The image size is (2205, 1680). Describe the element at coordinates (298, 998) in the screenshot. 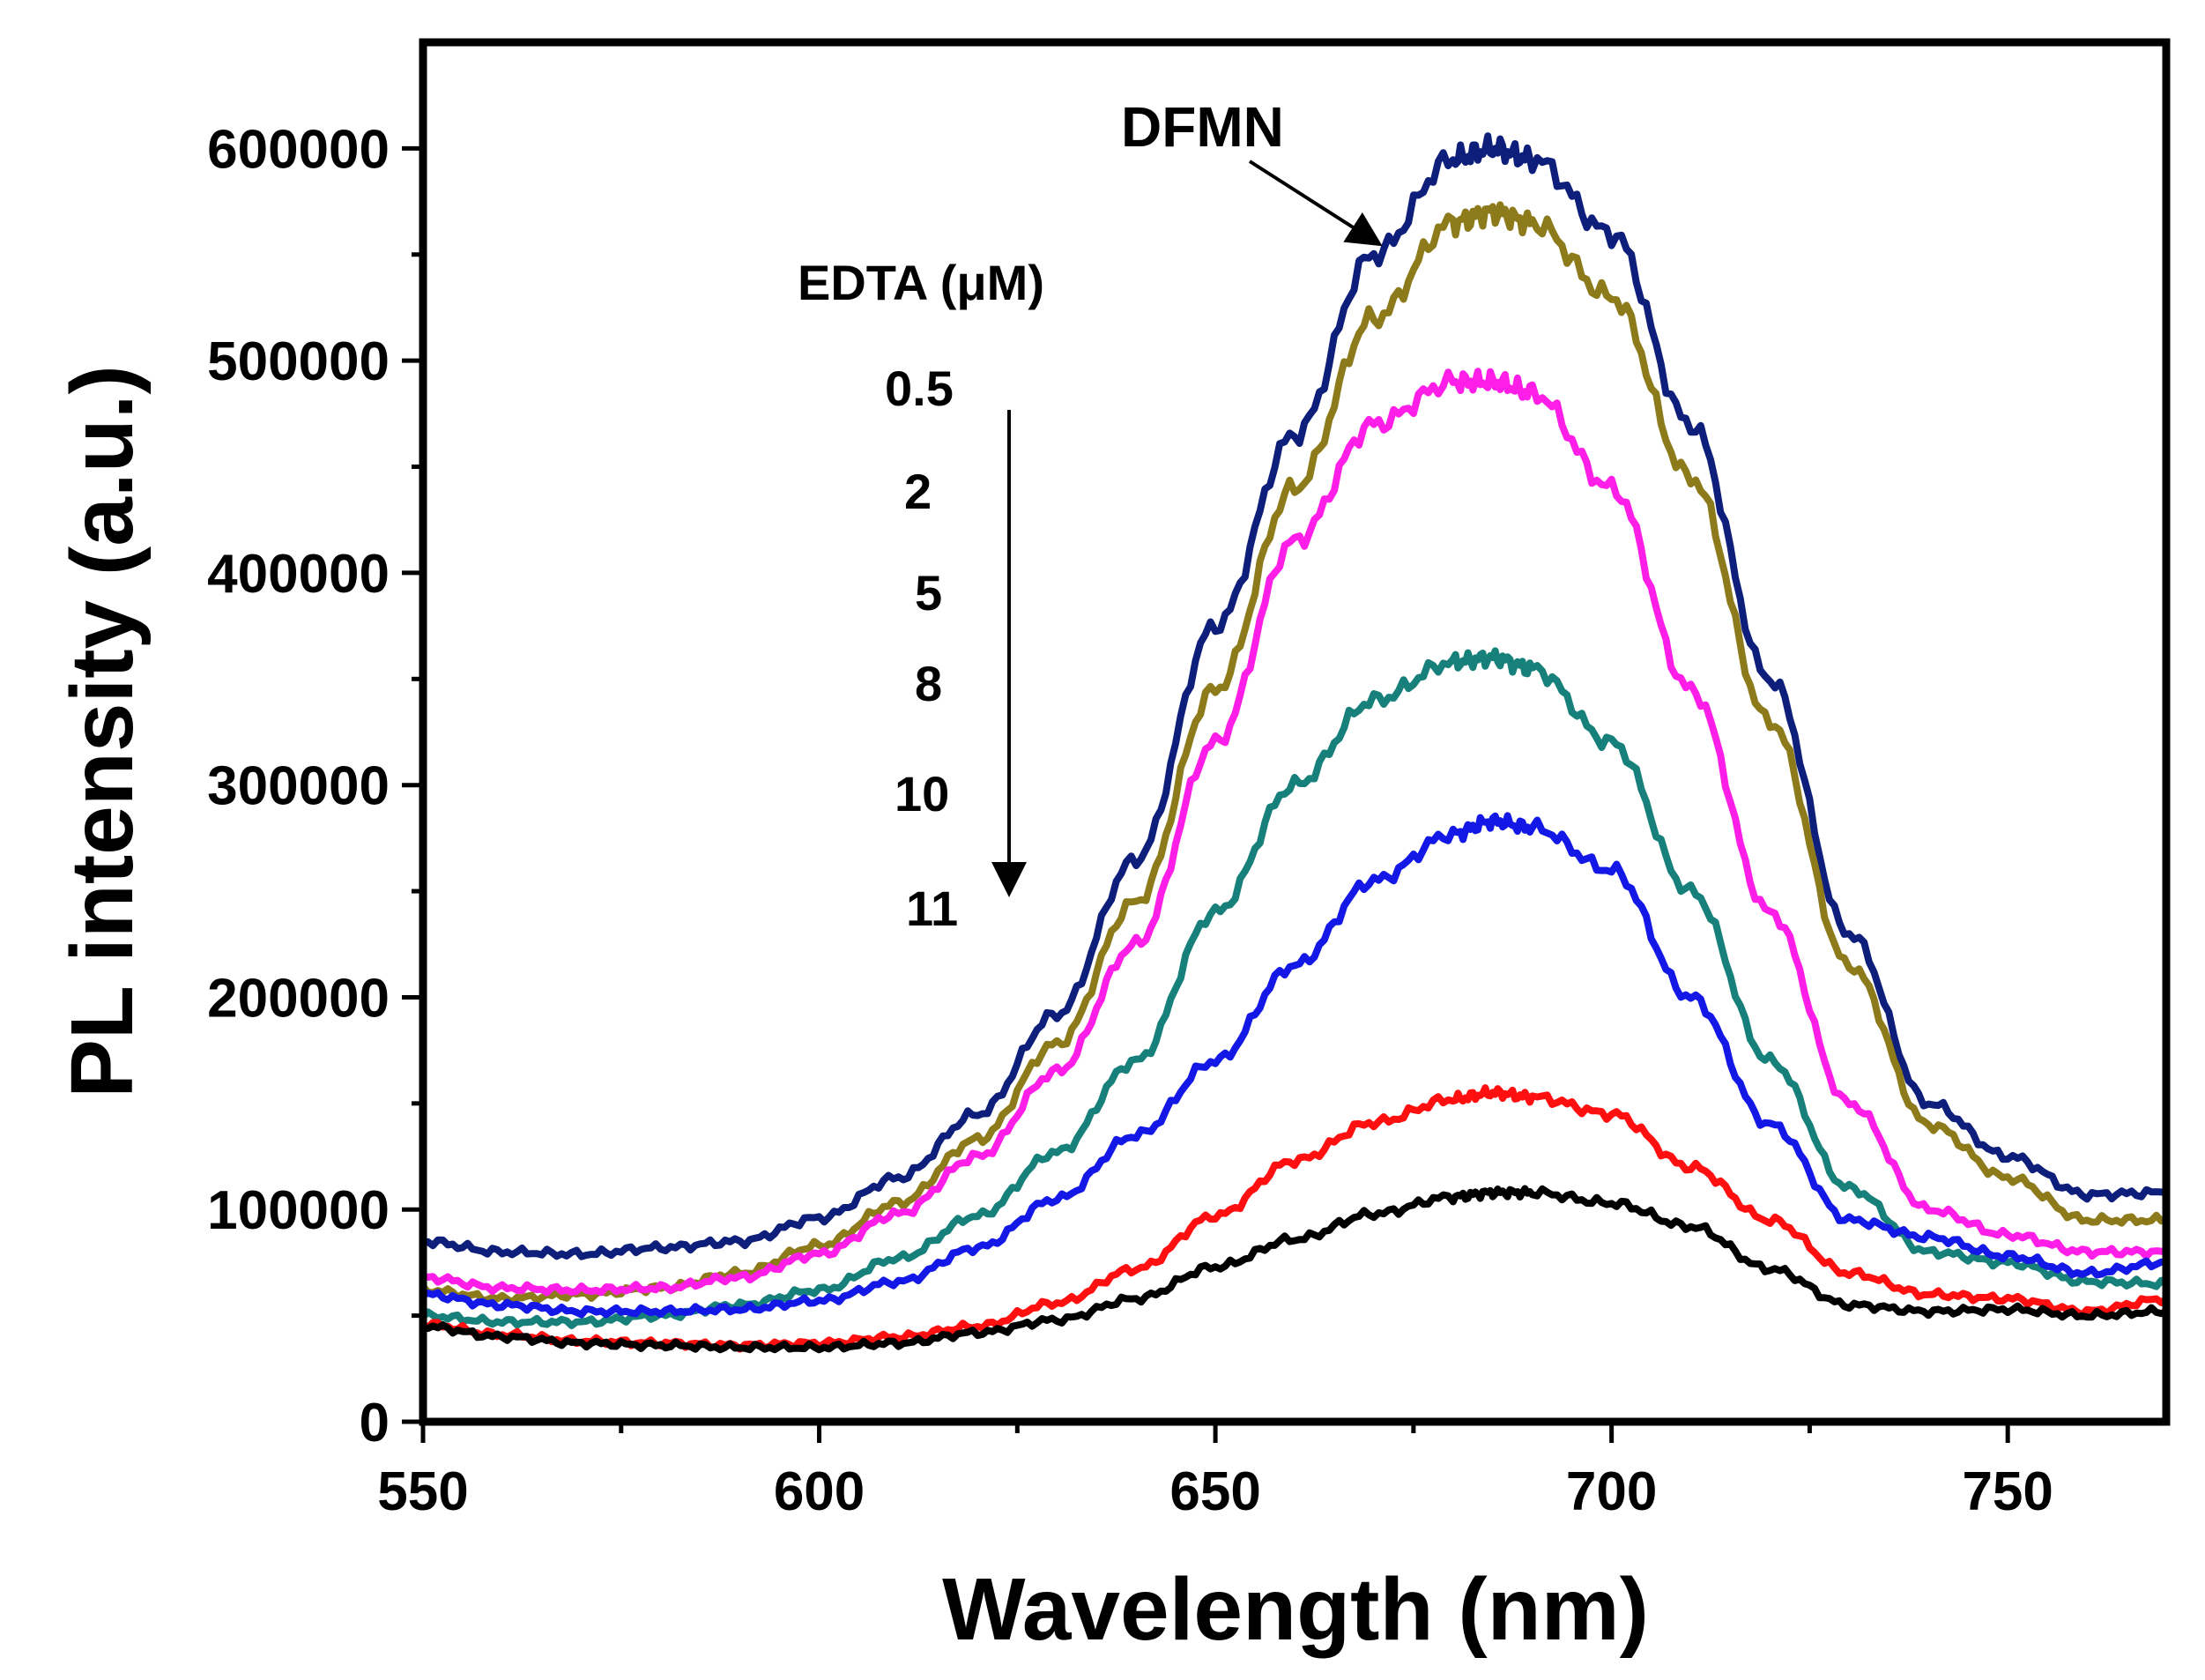

I see `y-tick-label: 200000` at that location.